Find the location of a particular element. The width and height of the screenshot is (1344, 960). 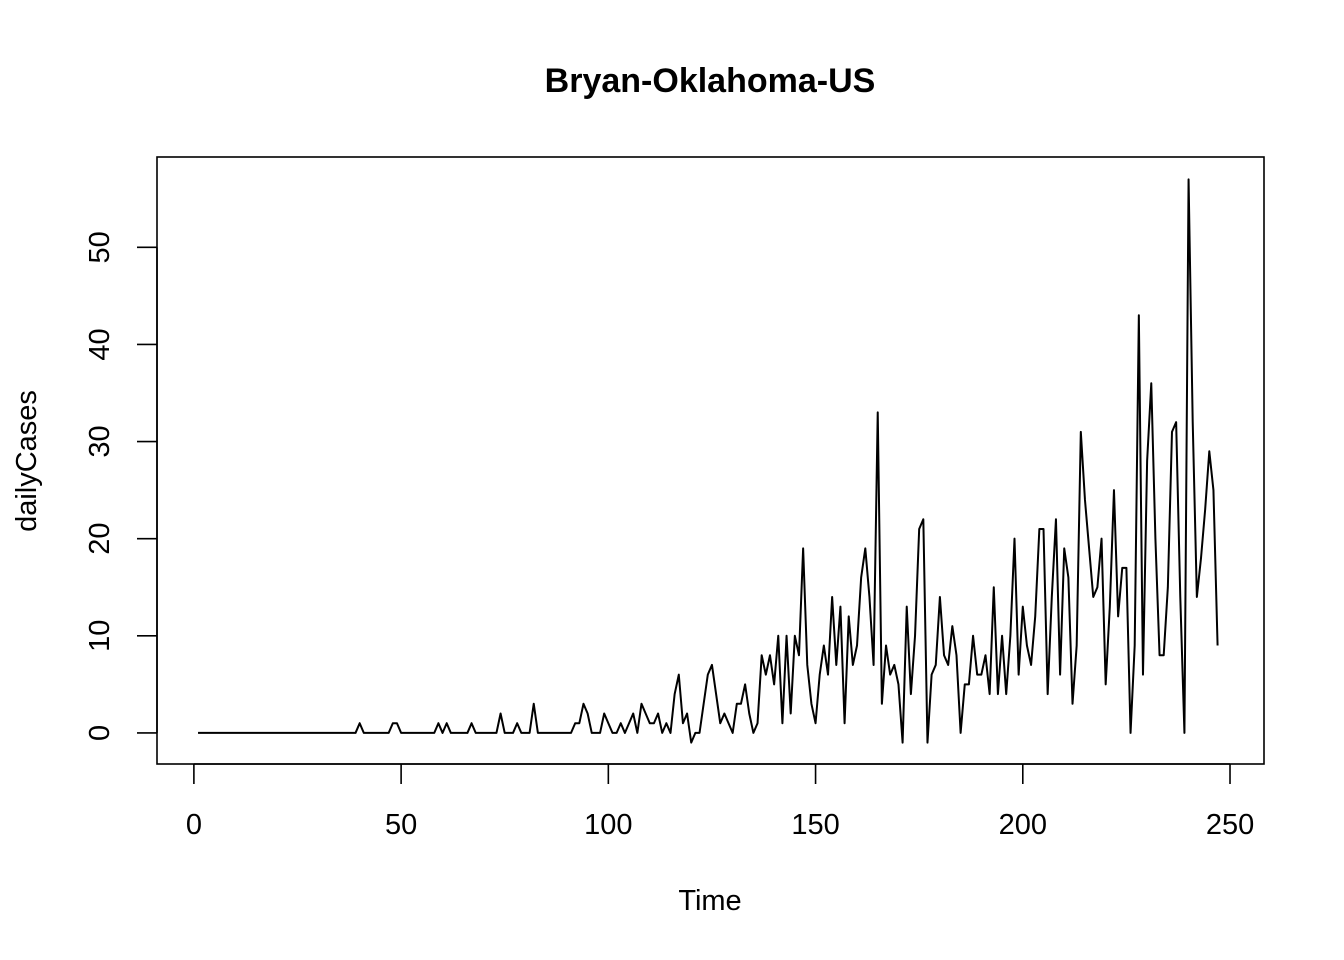

y-tick-label: 50 is located at coordinates (100, 247).